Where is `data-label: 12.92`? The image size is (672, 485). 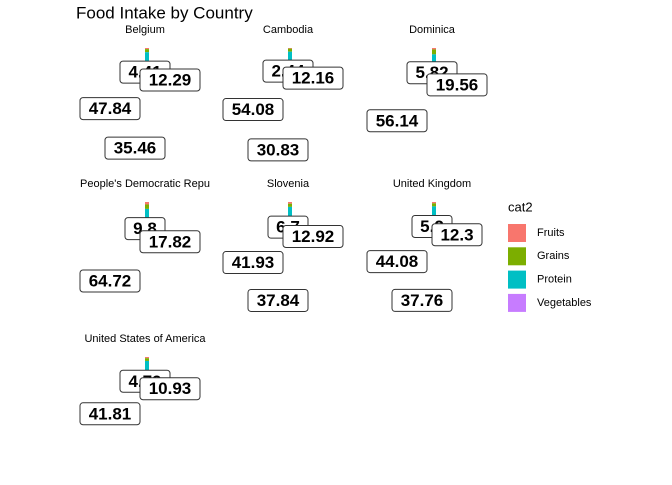
data-label: 12.92 is located at coordinates (313, 237).